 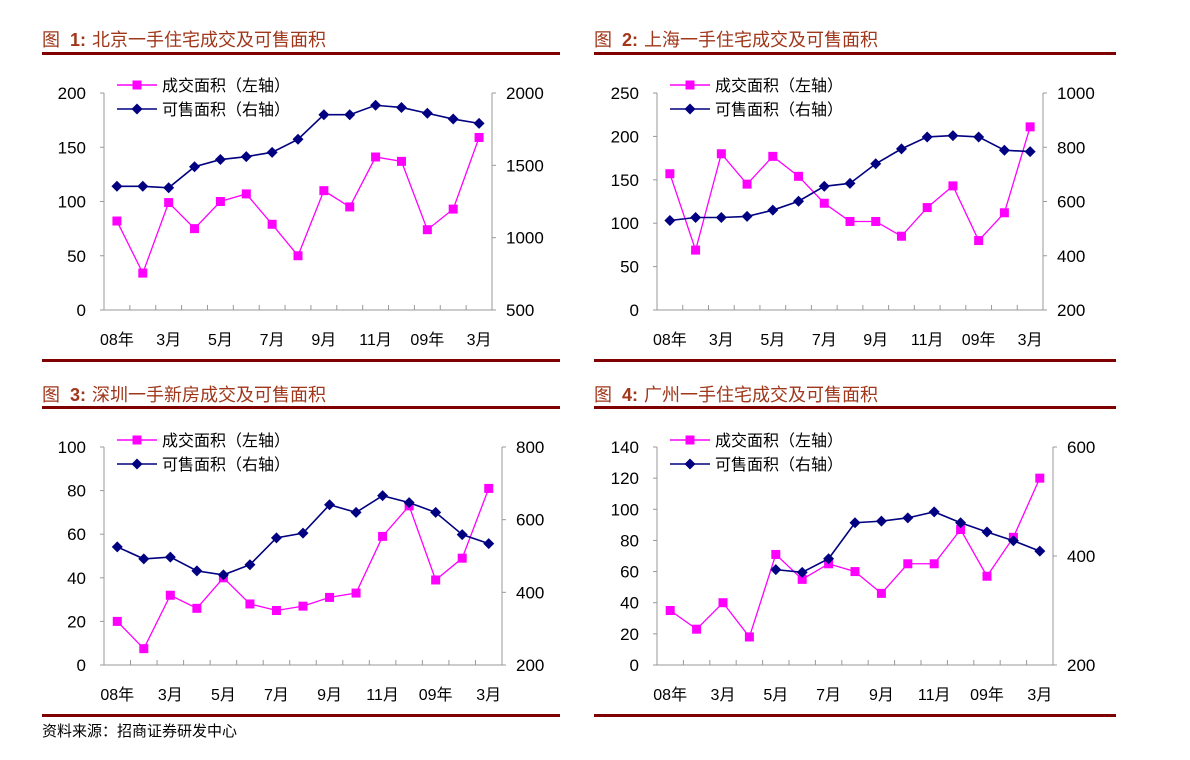 I want to click on fig-num: 2:, so click(x=630, y=40).